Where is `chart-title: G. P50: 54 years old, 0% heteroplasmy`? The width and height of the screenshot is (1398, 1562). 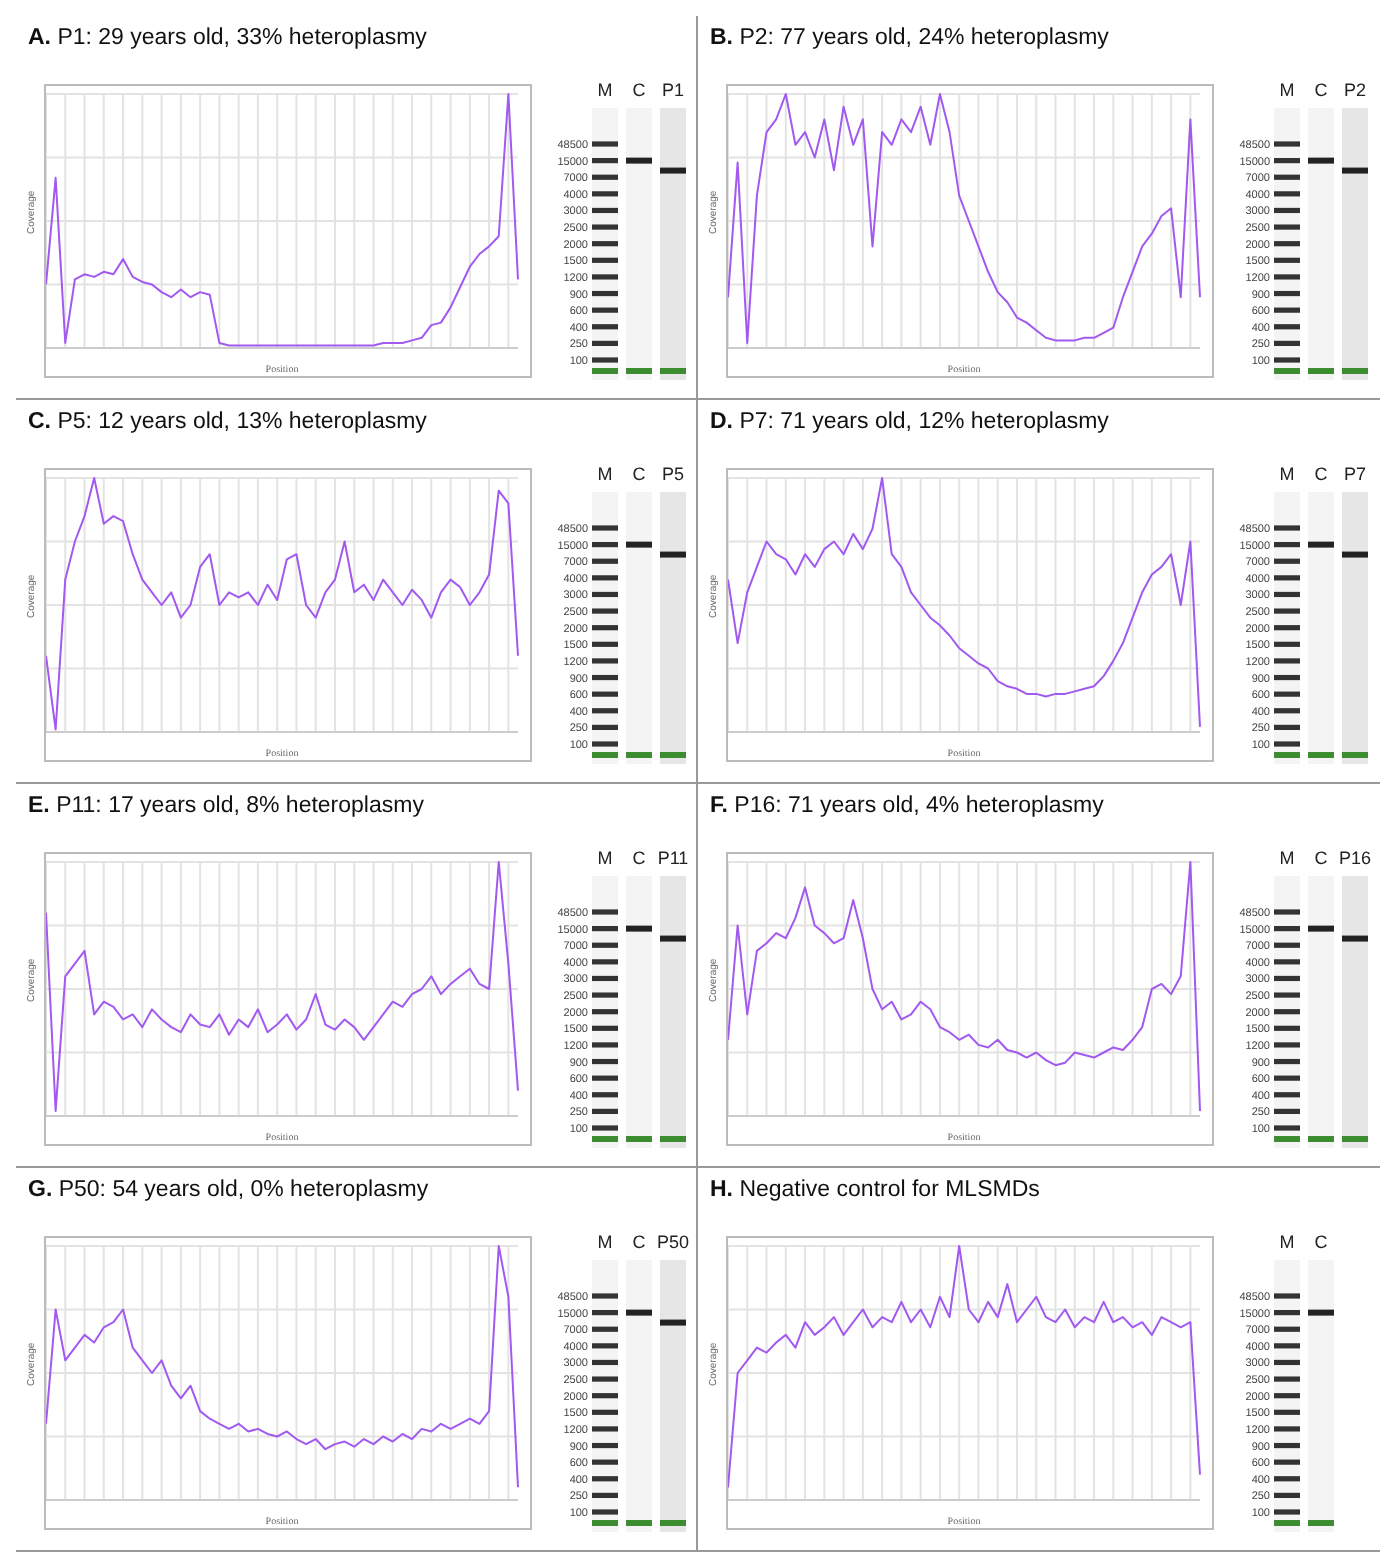 chart-title: G. P50: 54 years old, 0% heteroplasmy is located at coordinates (228, 1190).